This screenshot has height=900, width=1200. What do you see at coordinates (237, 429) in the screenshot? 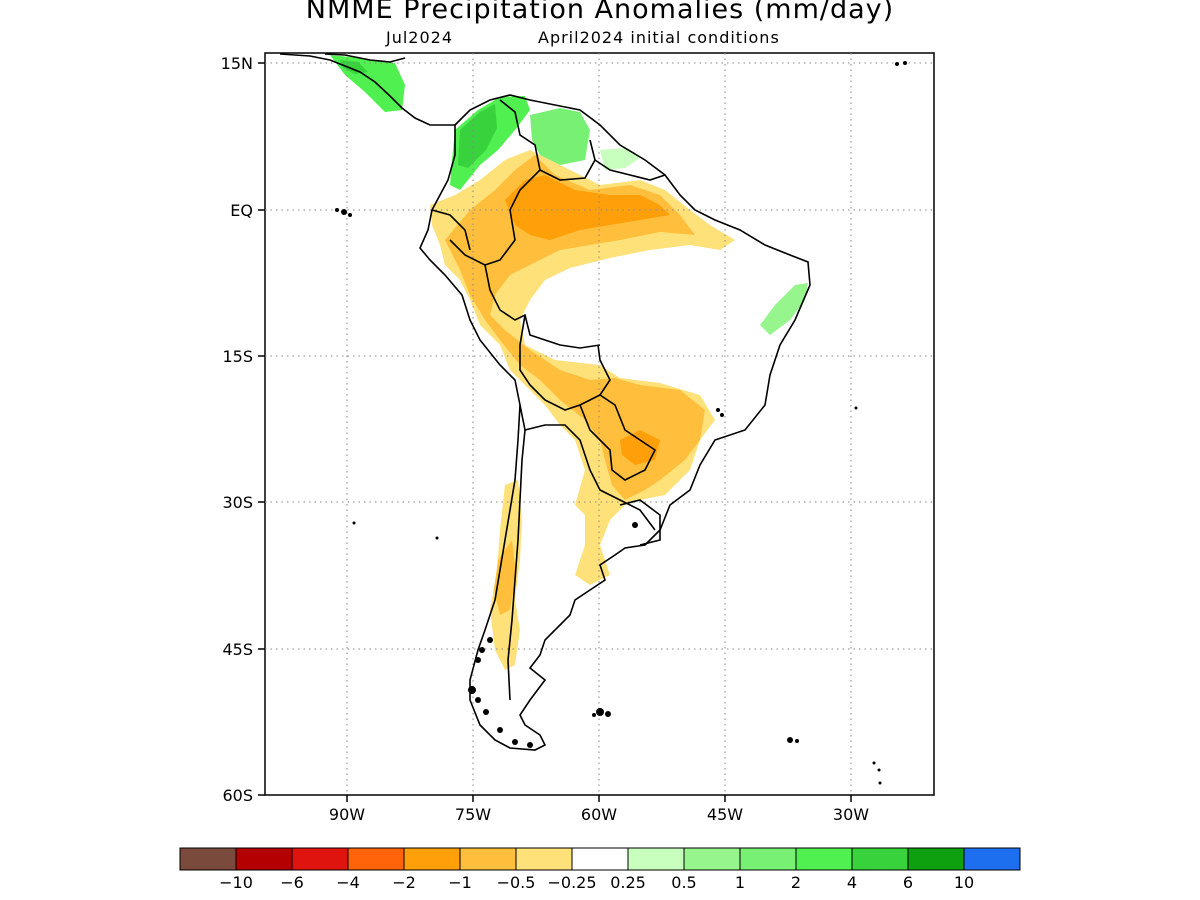
I see `latitude-labels: 15N EQ 15S 30S 45S 60S` at bounding box center [237, 429].